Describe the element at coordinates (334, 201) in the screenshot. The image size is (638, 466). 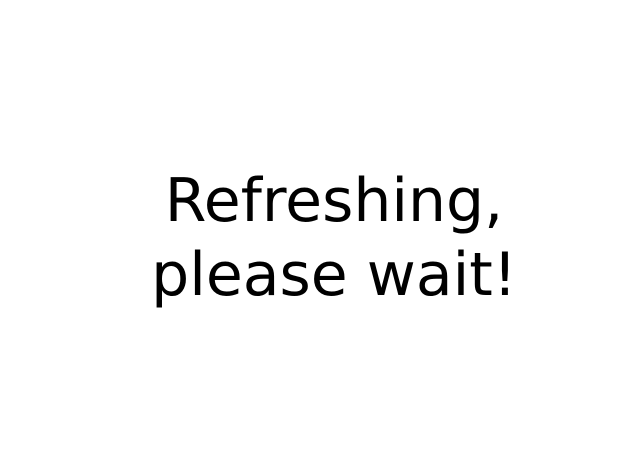
I see `message-line-1: Refreshing,` at that location.